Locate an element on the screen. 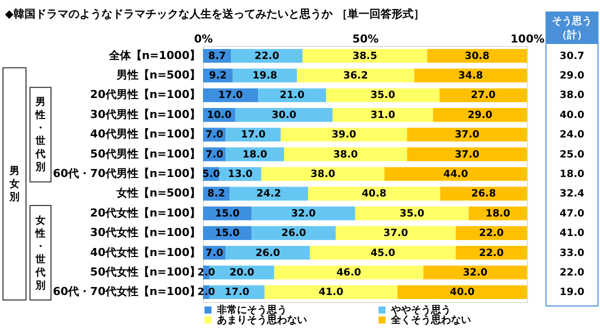 This screenshot has height=334, width=600. data-label: 31.0 is located at coordinates (383, 115).